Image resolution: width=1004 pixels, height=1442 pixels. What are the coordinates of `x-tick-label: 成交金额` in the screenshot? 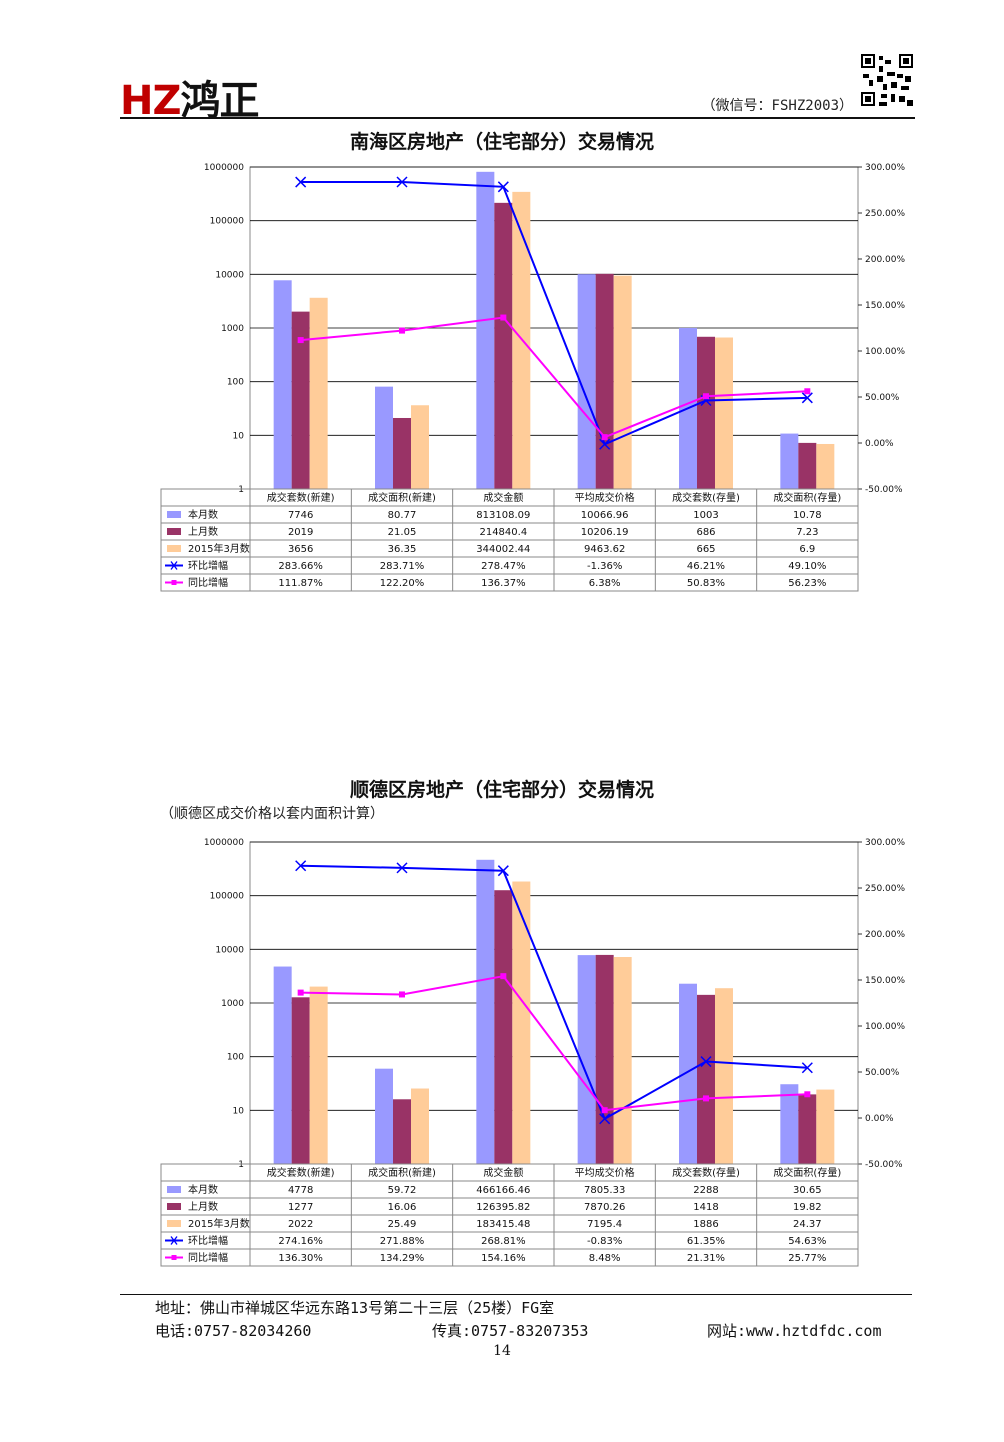 It's located at (503, 497).